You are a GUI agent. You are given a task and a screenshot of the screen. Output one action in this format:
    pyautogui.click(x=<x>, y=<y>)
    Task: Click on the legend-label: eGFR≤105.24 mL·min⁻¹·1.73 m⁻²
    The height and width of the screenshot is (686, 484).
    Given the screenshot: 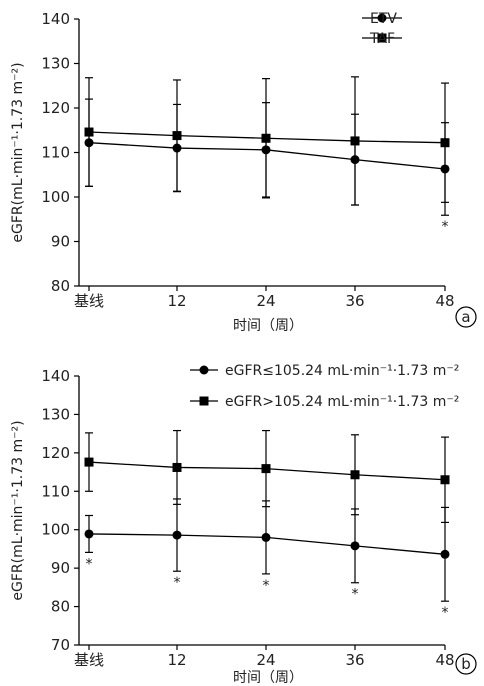 What is the action you would take?
    pyautogui.click(x=342, y=371)
    